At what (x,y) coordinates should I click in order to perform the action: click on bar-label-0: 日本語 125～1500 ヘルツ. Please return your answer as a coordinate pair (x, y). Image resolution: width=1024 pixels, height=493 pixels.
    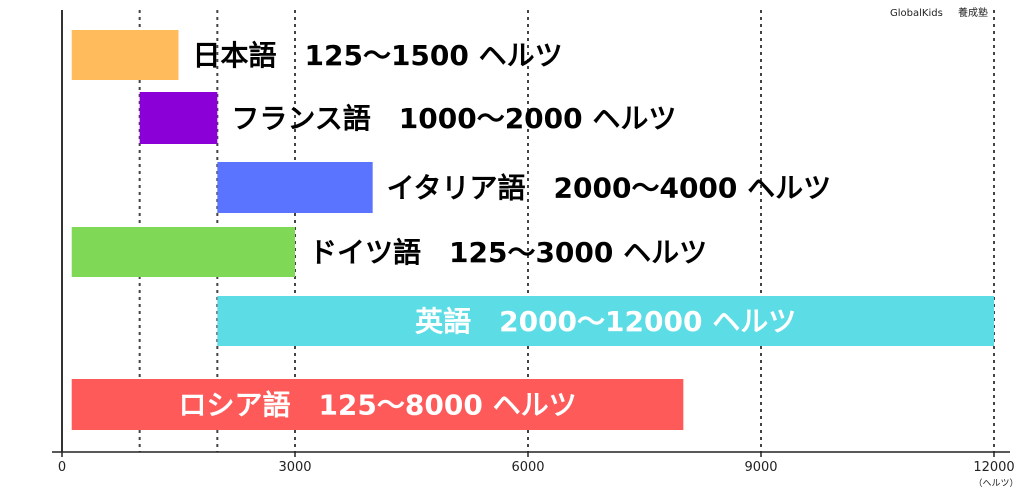
    Looking at the image, I should click on (378, 55).